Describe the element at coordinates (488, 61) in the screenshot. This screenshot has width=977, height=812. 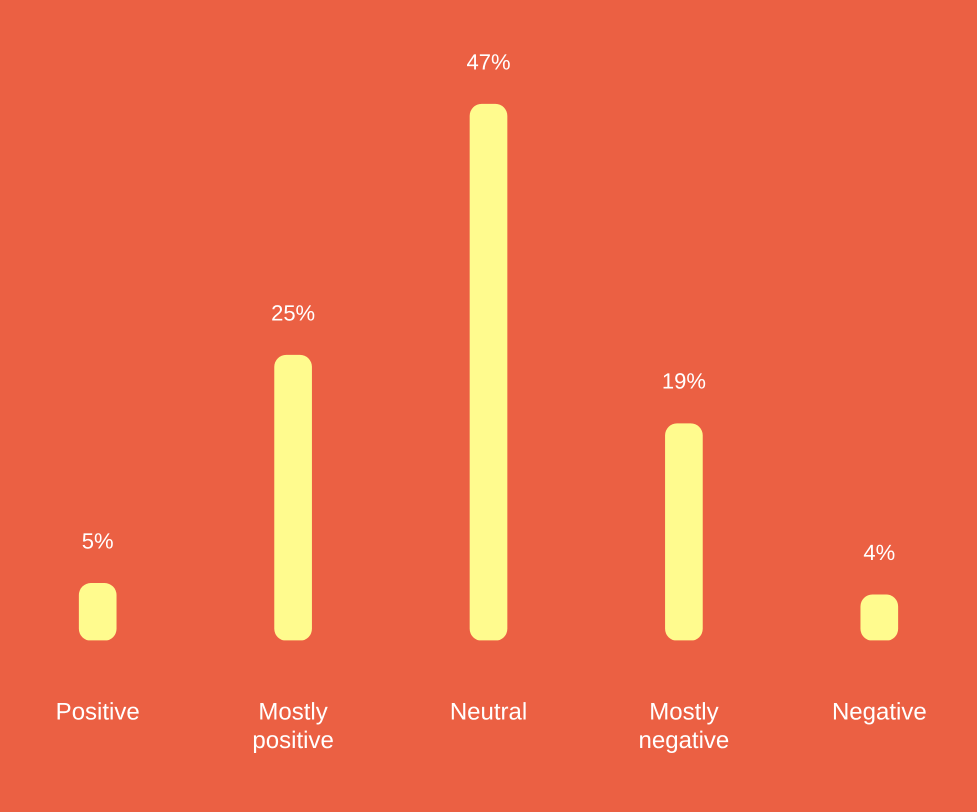
I see `data-label: 47%` at that location.